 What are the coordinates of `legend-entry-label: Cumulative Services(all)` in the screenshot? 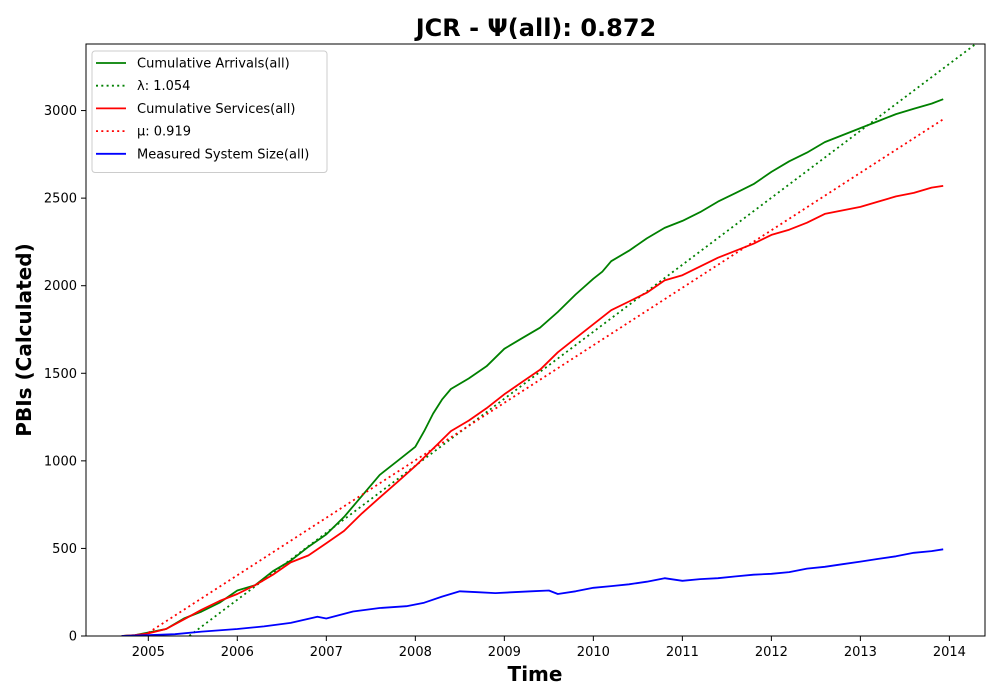 It's located at (216, 109).